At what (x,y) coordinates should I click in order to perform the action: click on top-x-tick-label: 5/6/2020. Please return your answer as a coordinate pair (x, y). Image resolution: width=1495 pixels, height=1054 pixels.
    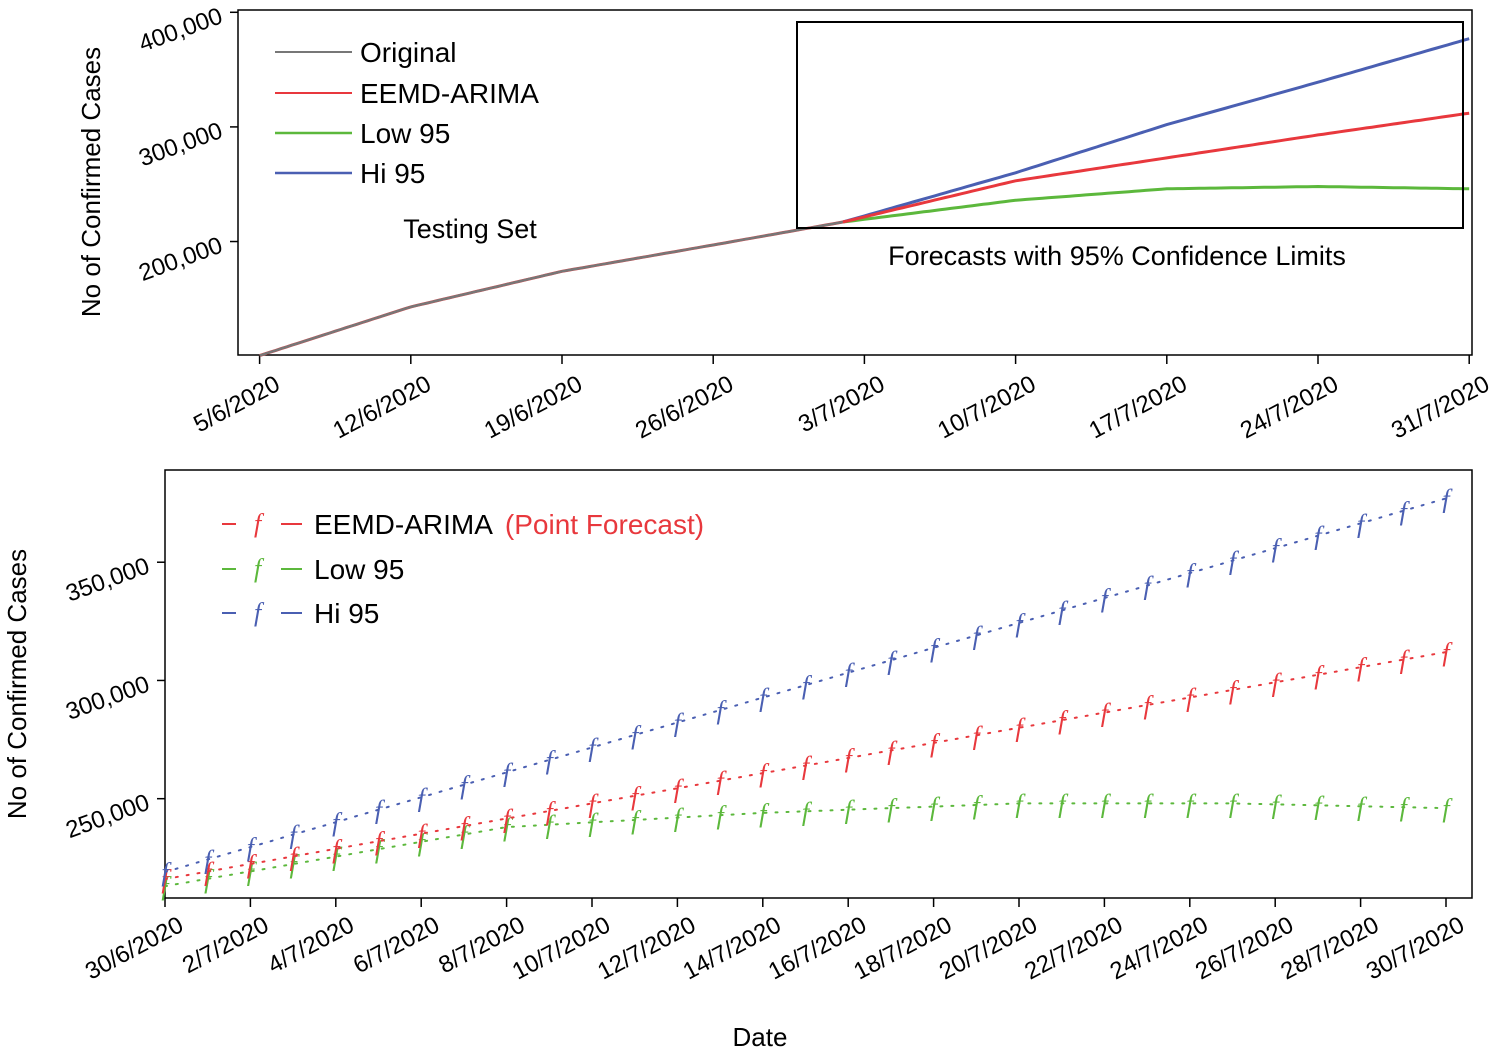
    Looking at the image, I should click on (236, 404).